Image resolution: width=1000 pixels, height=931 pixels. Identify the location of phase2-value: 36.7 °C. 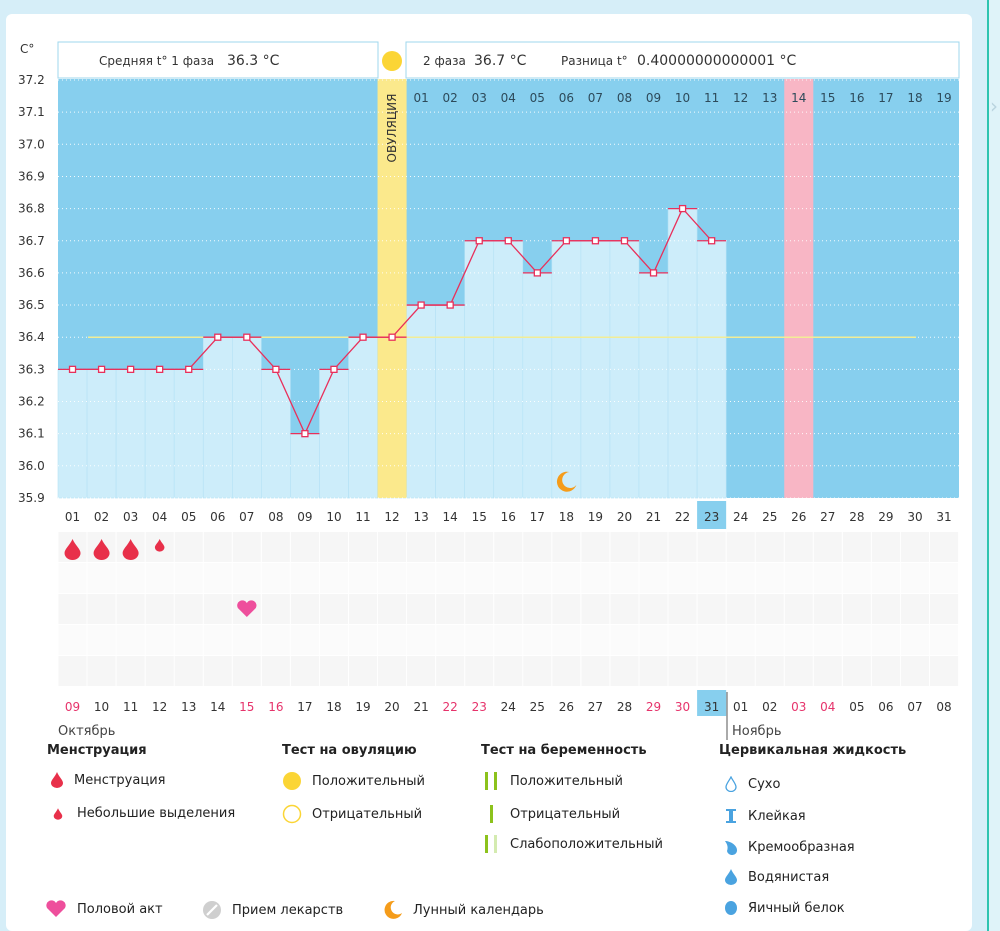
(500, 61).